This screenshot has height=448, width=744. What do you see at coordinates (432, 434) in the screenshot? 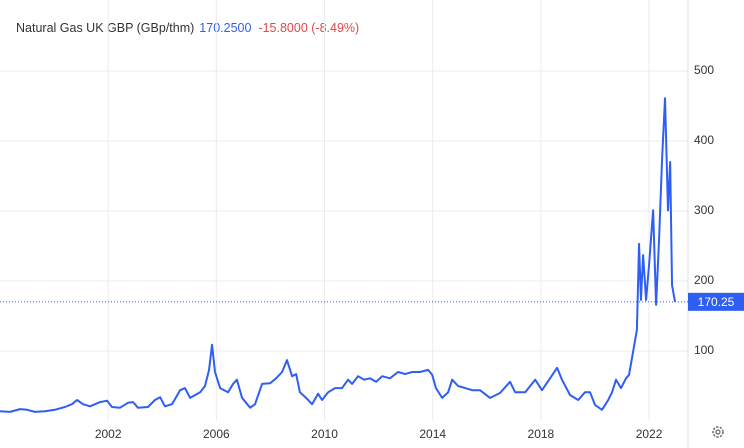
I see `x-tick-label: 2014` at bounding box center [432, 434].